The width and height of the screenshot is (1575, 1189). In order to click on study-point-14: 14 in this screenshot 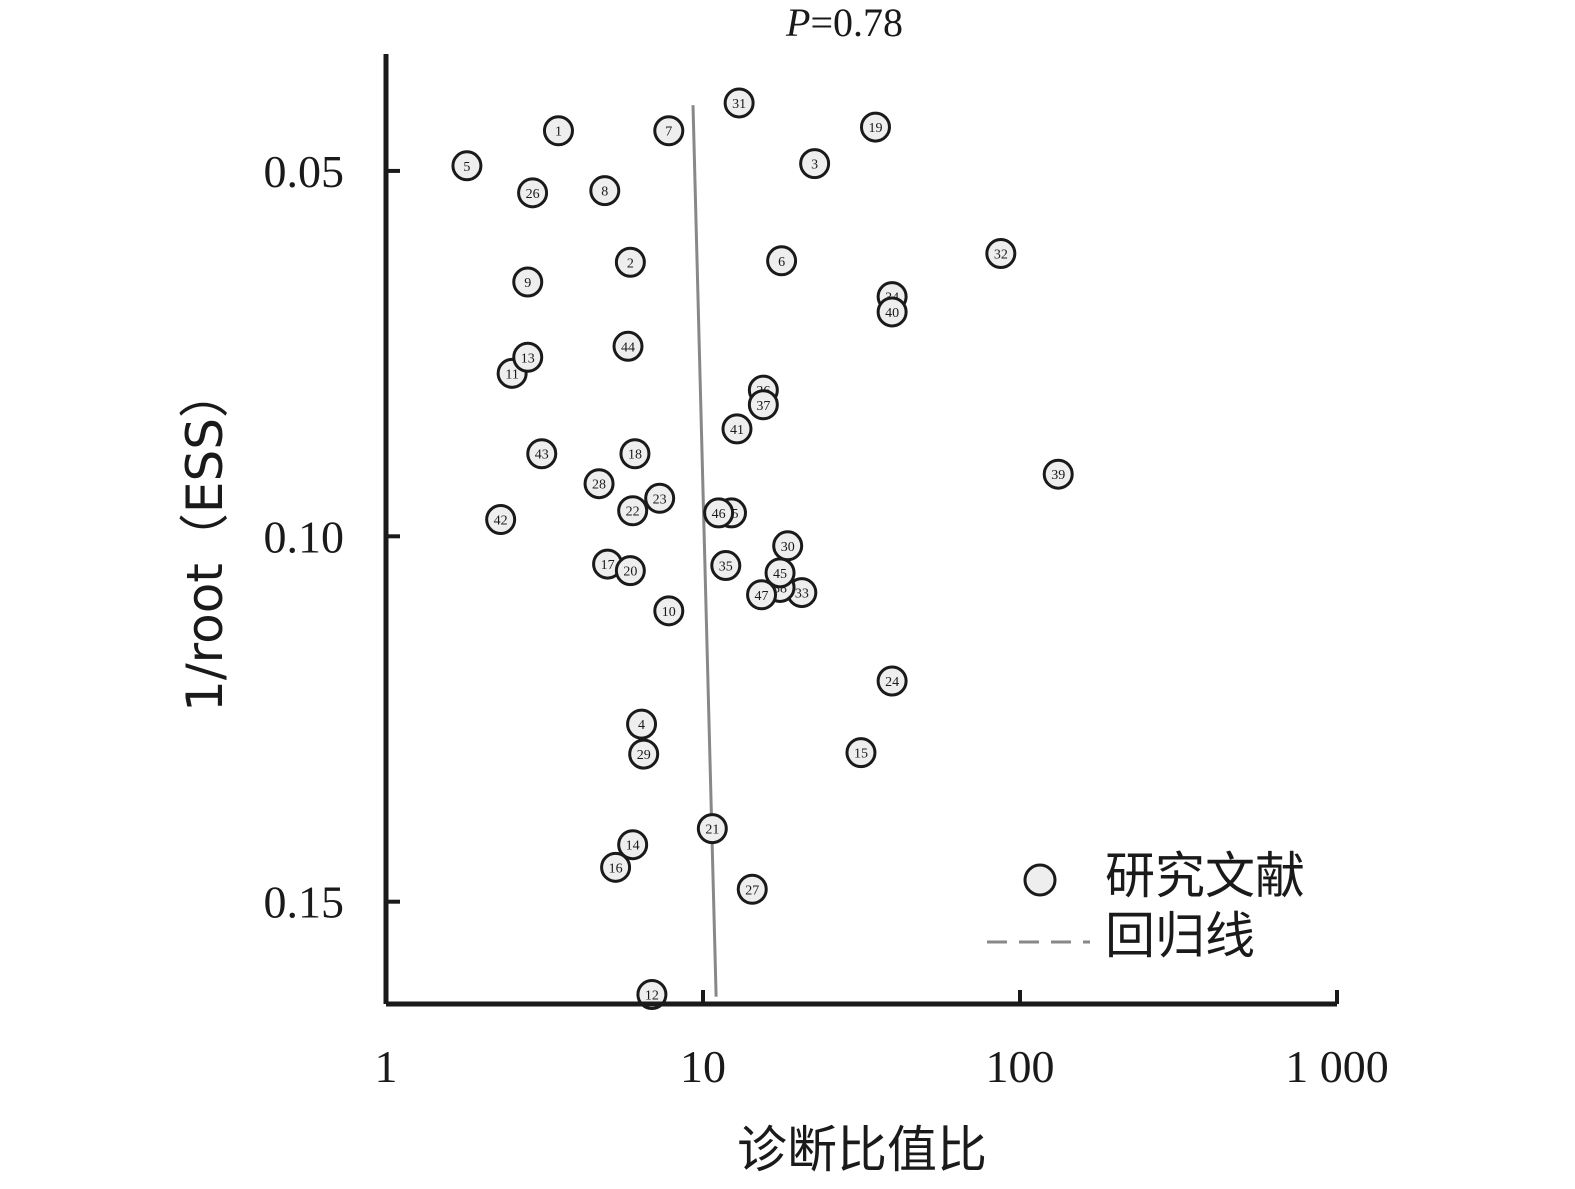, I will do `click(633, 845)`.